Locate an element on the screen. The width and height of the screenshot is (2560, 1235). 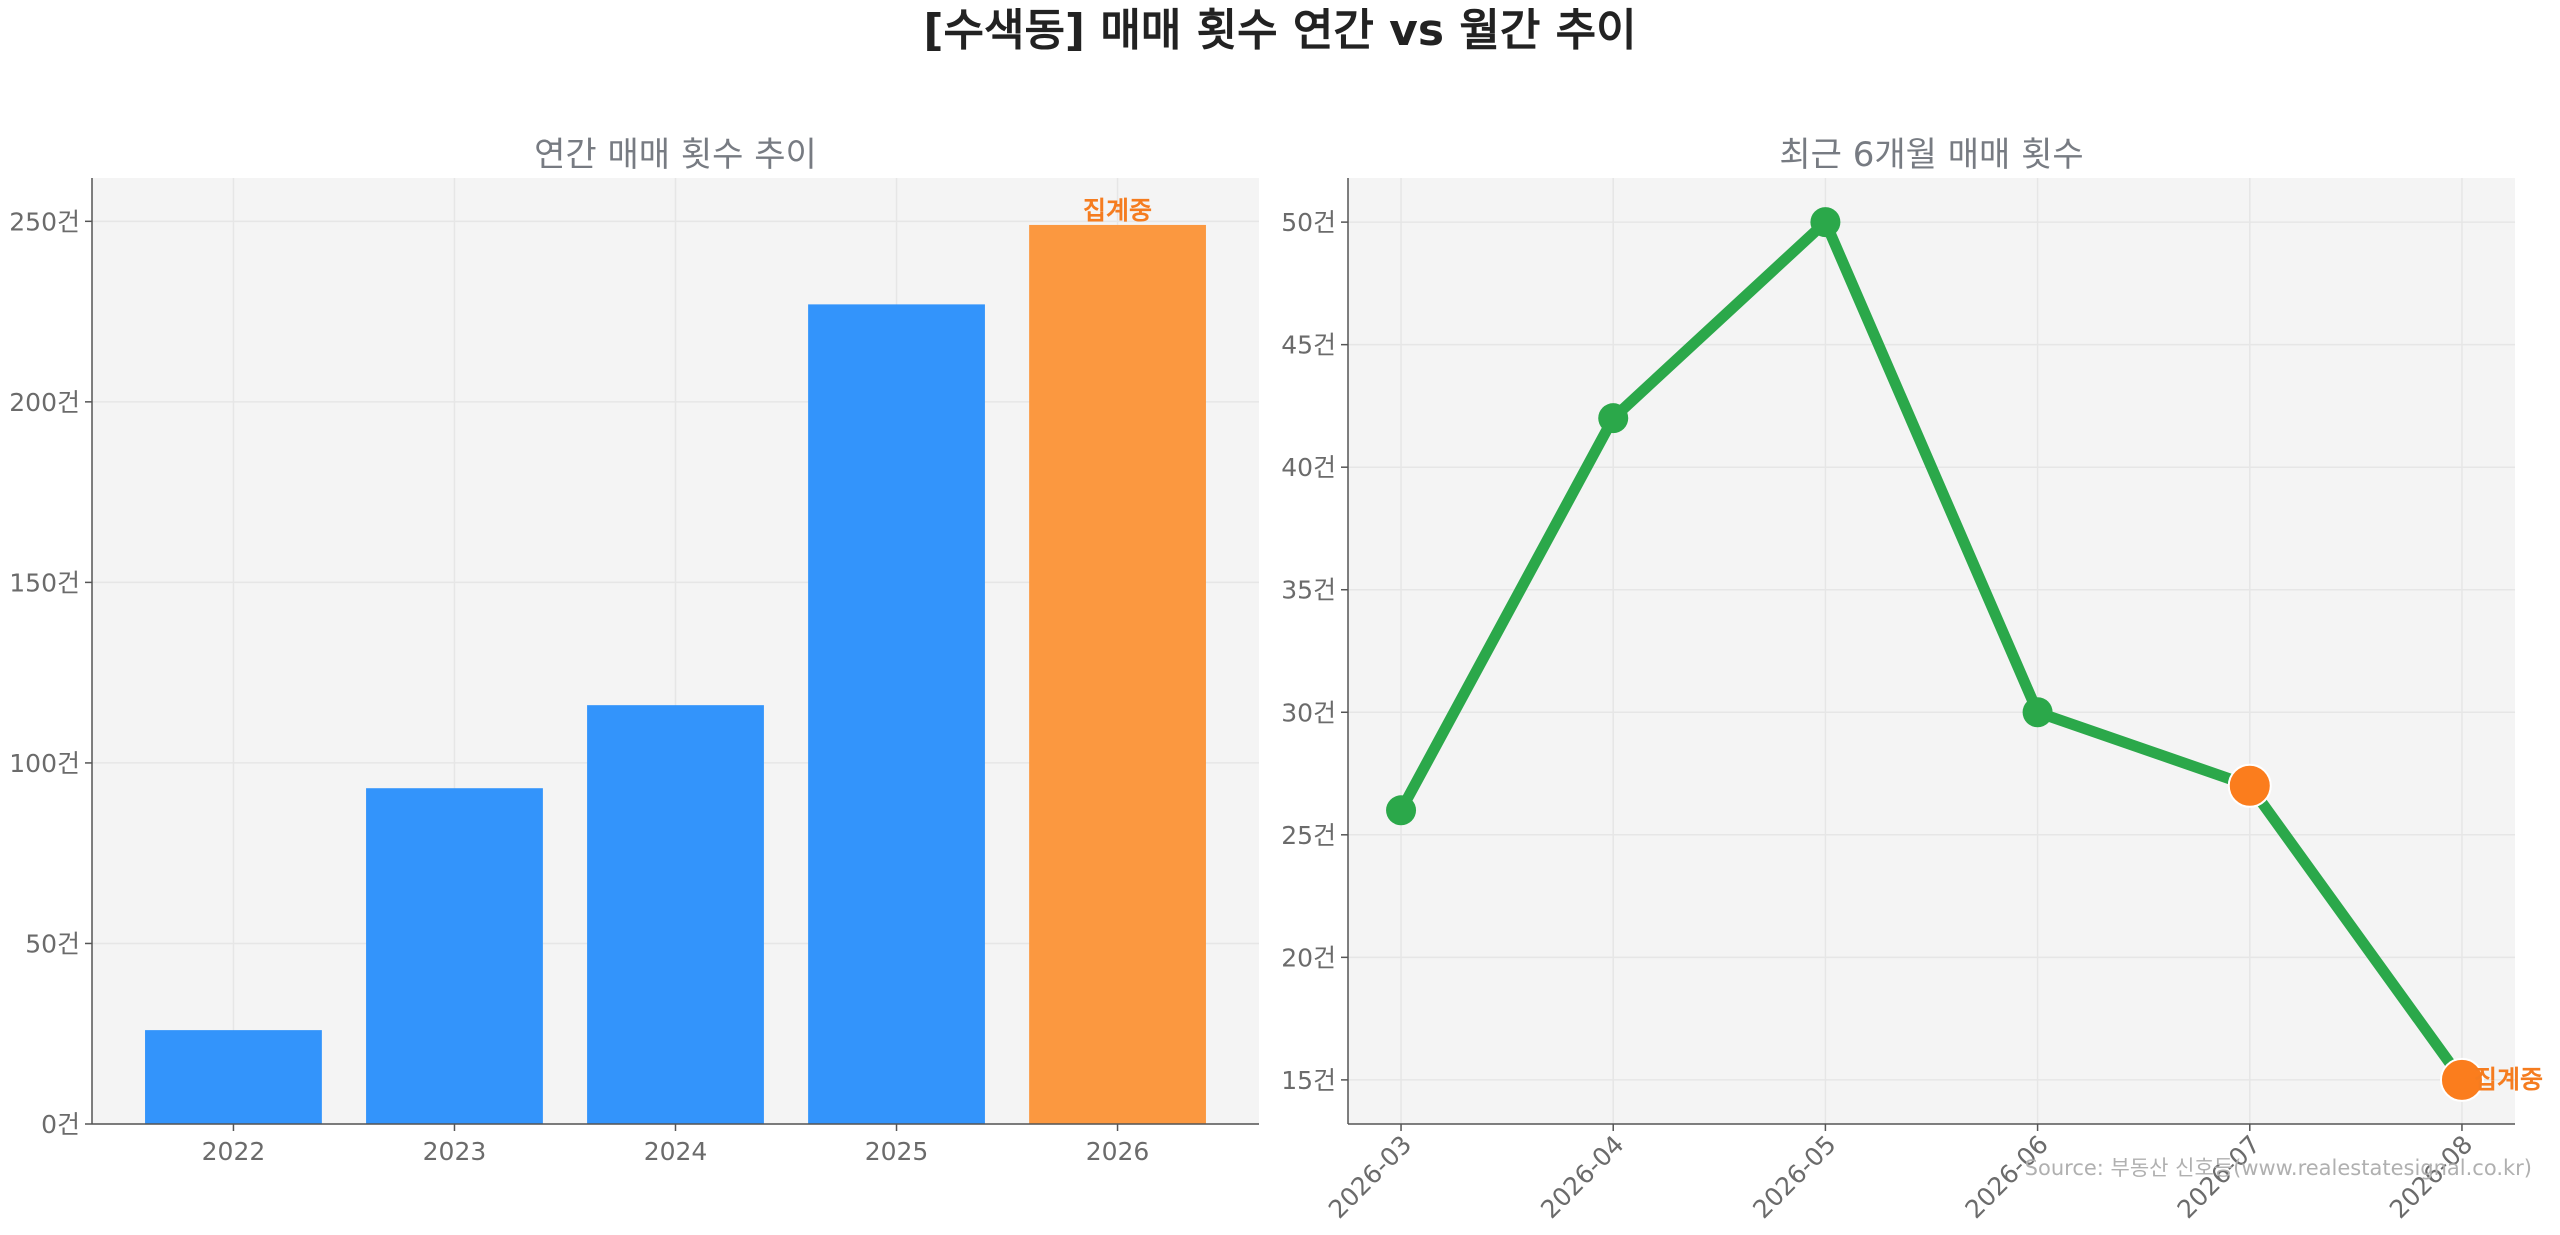
annual-x-tick-label: 2024 is located at coordinates (676, 1151).